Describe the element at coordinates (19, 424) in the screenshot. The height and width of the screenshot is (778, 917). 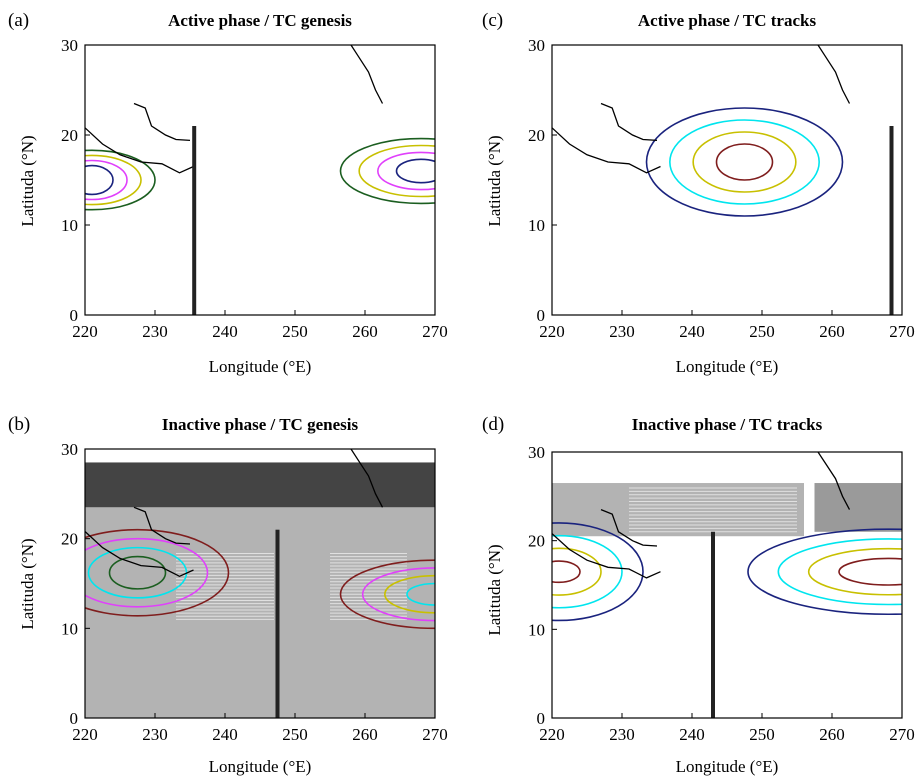
I see `panel-label: (b)` at that location.